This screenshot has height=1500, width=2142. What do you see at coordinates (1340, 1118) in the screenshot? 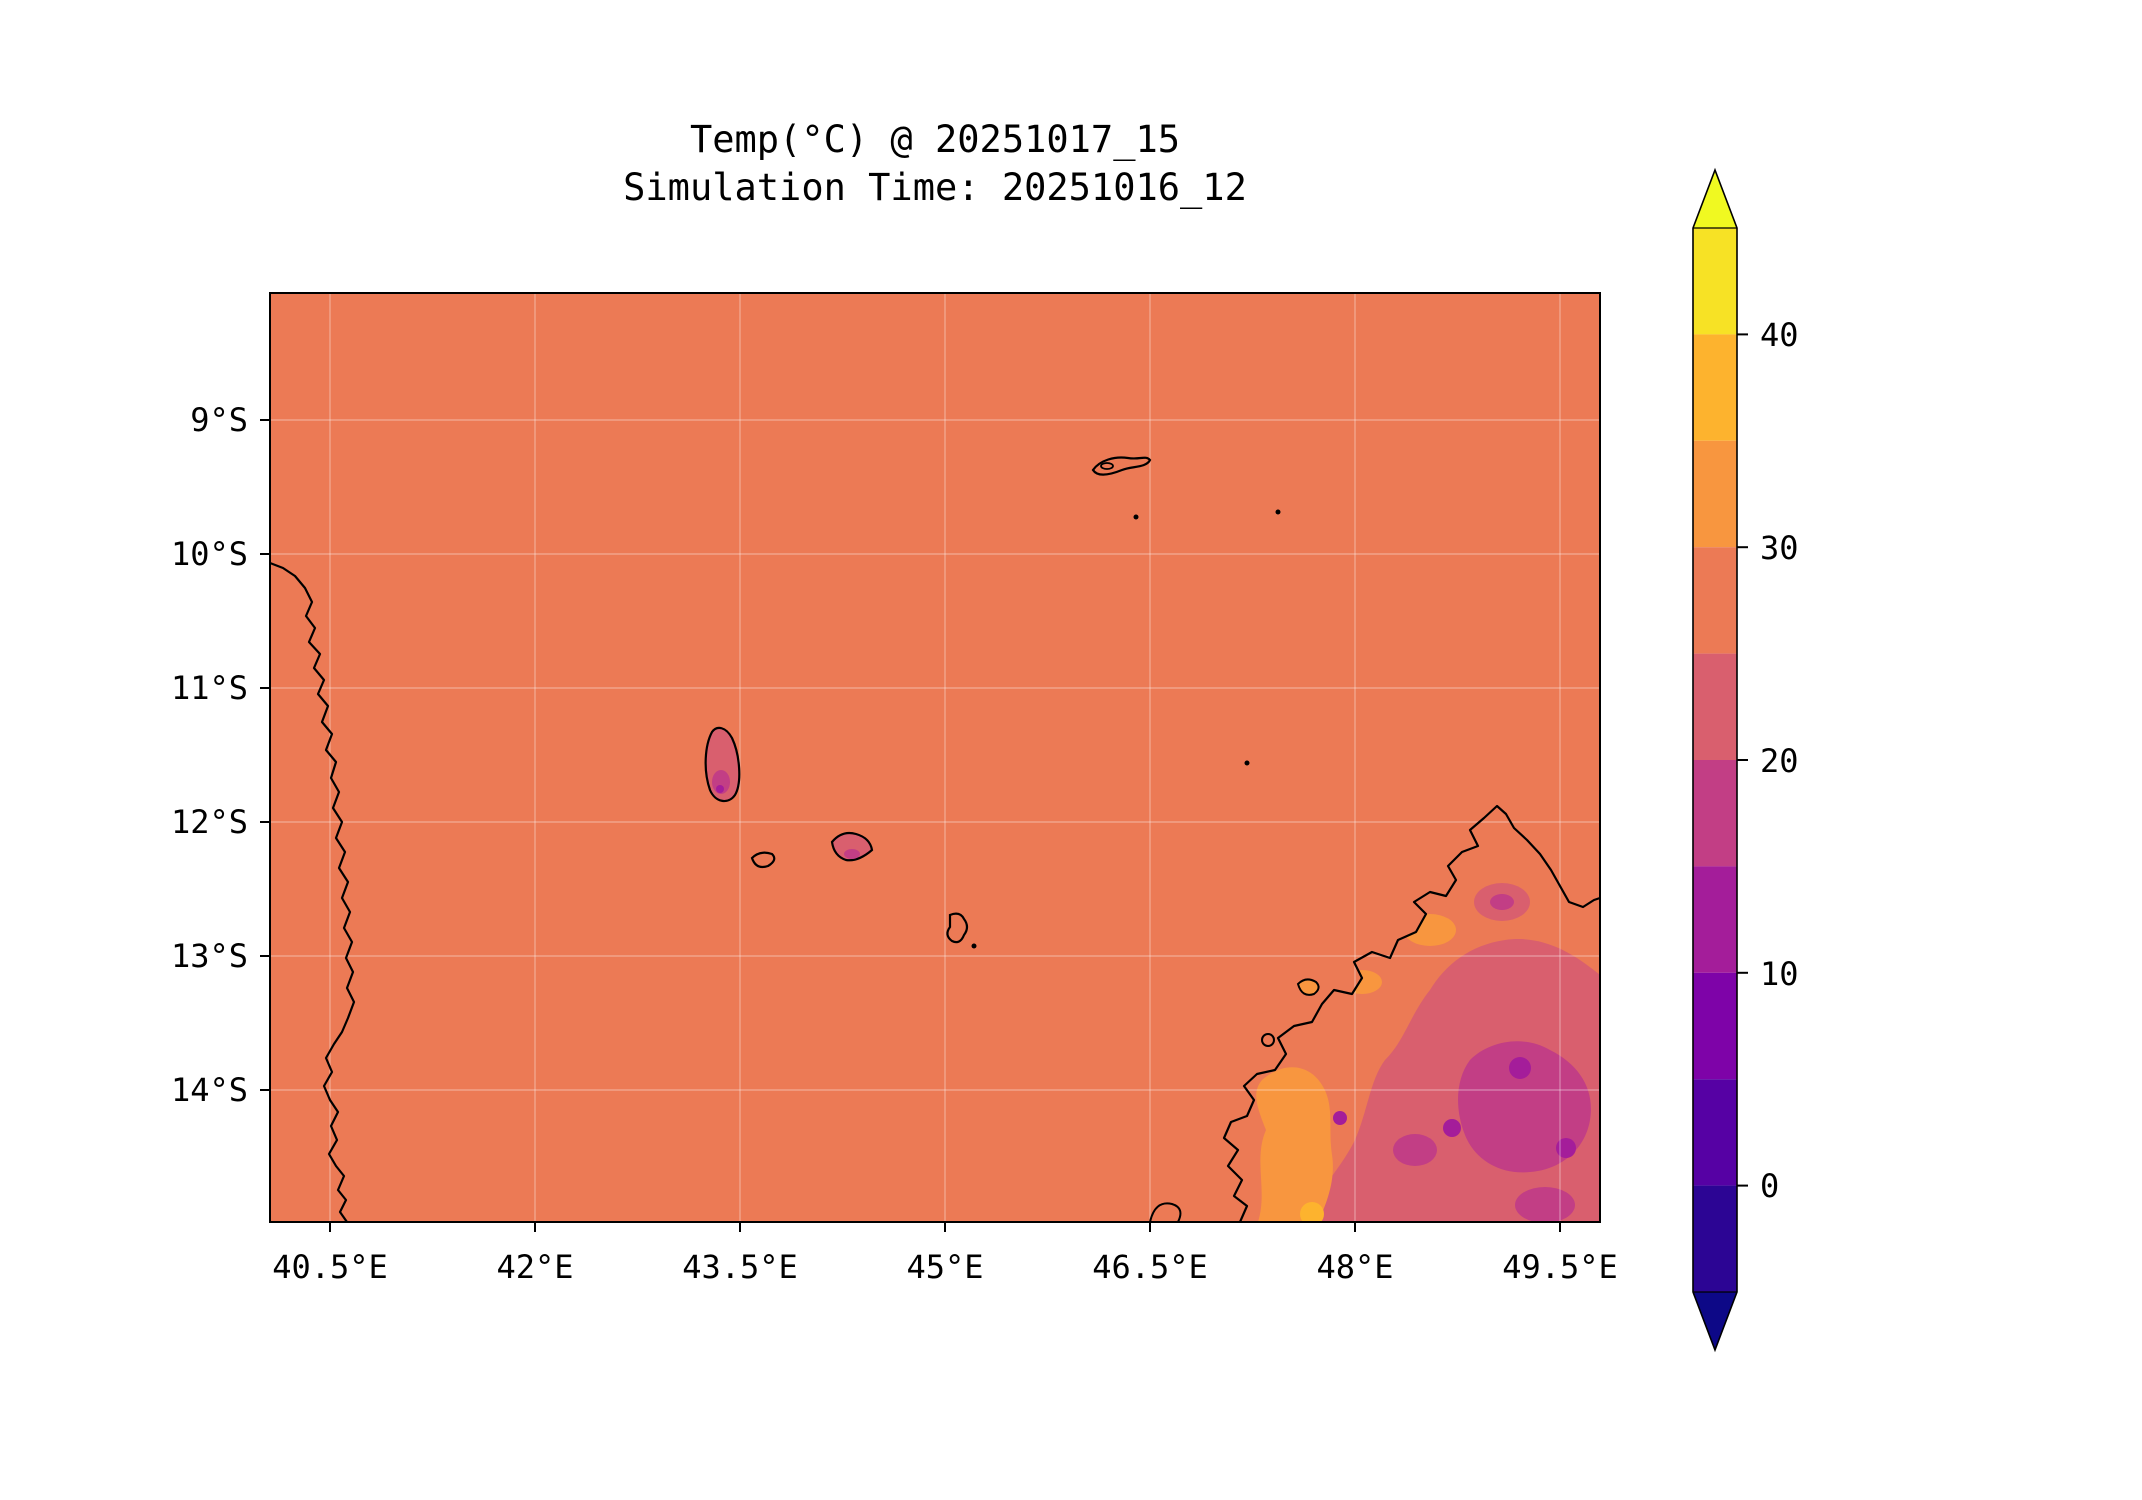
I see `patch-10-15-d` at bounding box center [1340, 1118].